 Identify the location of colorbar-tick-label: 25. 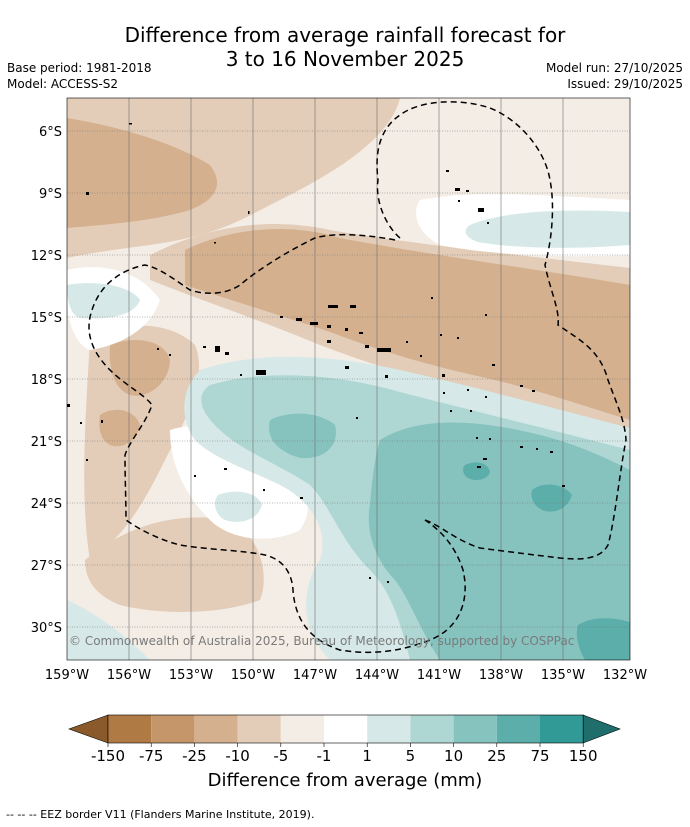
(496, 756).